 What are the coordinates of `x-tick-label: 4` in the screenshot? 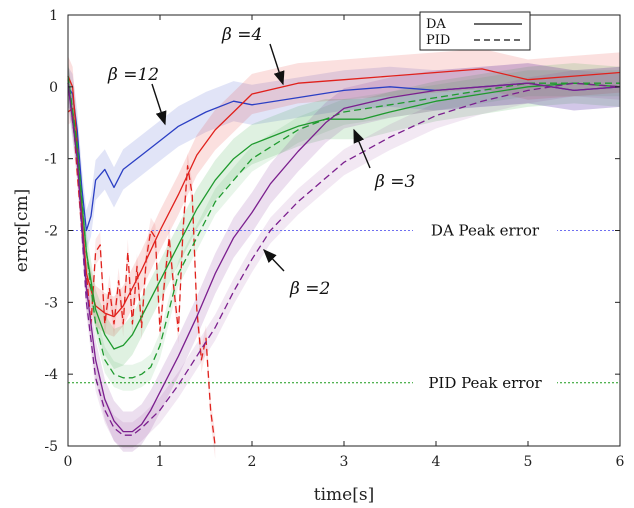 It's located at (436, 462).